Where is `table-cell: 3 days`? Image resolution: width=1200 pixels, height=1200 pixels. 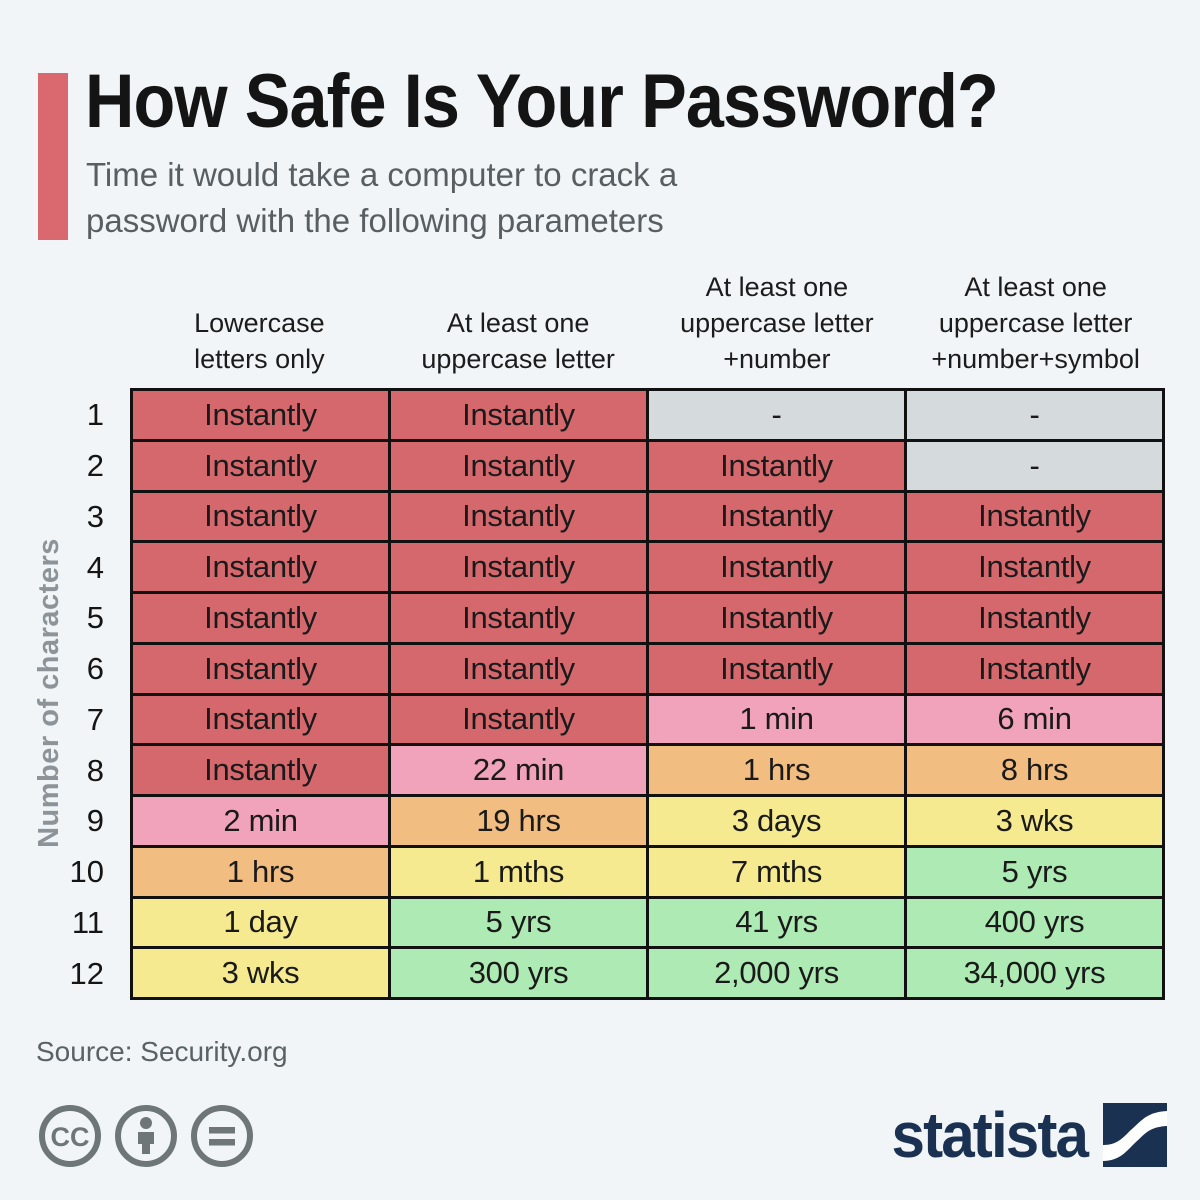 table-cell: 3 days is located at coordinates (776, 821).